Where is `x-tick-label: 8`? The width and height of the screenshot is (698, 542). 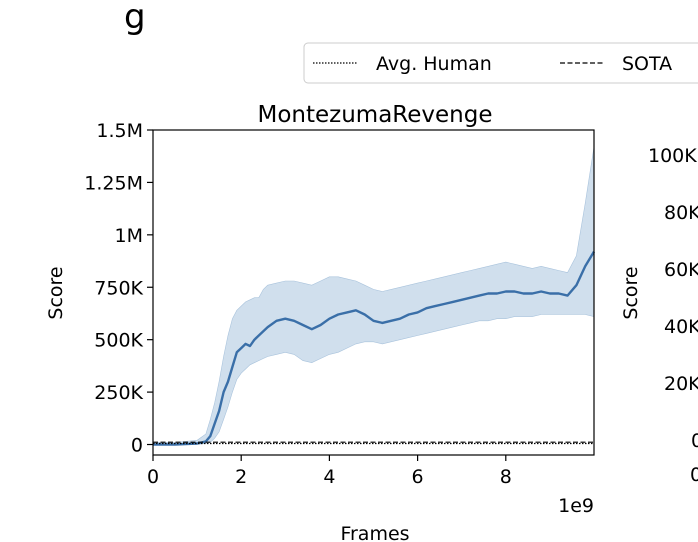 x-tick-label: 8 is located at coordinates (506, 477).